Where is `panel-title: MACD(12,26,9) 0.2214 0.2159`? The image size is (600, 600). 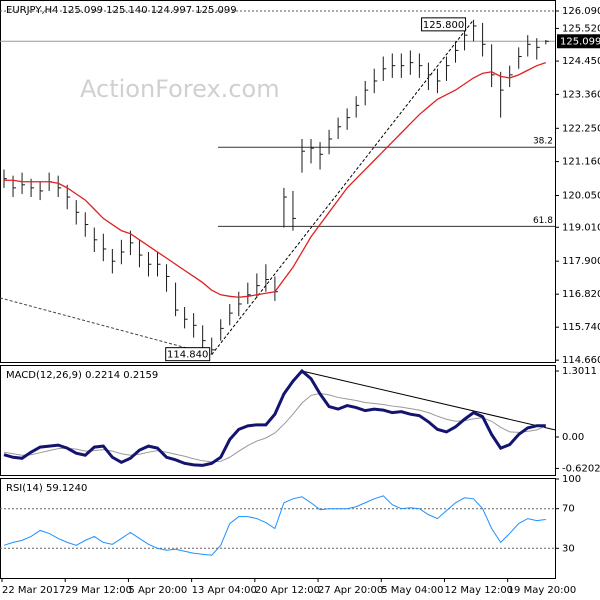
panel-title: MACD(12,26,9) 0.2214 0.2159 is located at coordinates (82, 375).